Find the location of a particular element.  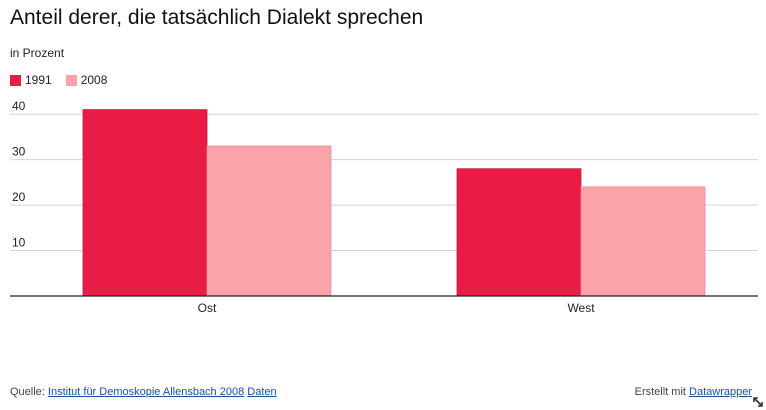

legend-swatch-1991 is located at coordinates (15, 80).